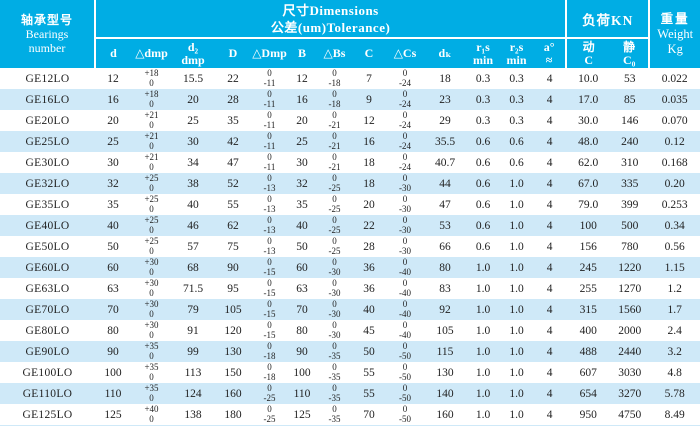 This screenshot has height=426, width=700. Describe the element at coordinates (445, 53) in the screenshot. I see `col-header-dk: dₖ` at that location.